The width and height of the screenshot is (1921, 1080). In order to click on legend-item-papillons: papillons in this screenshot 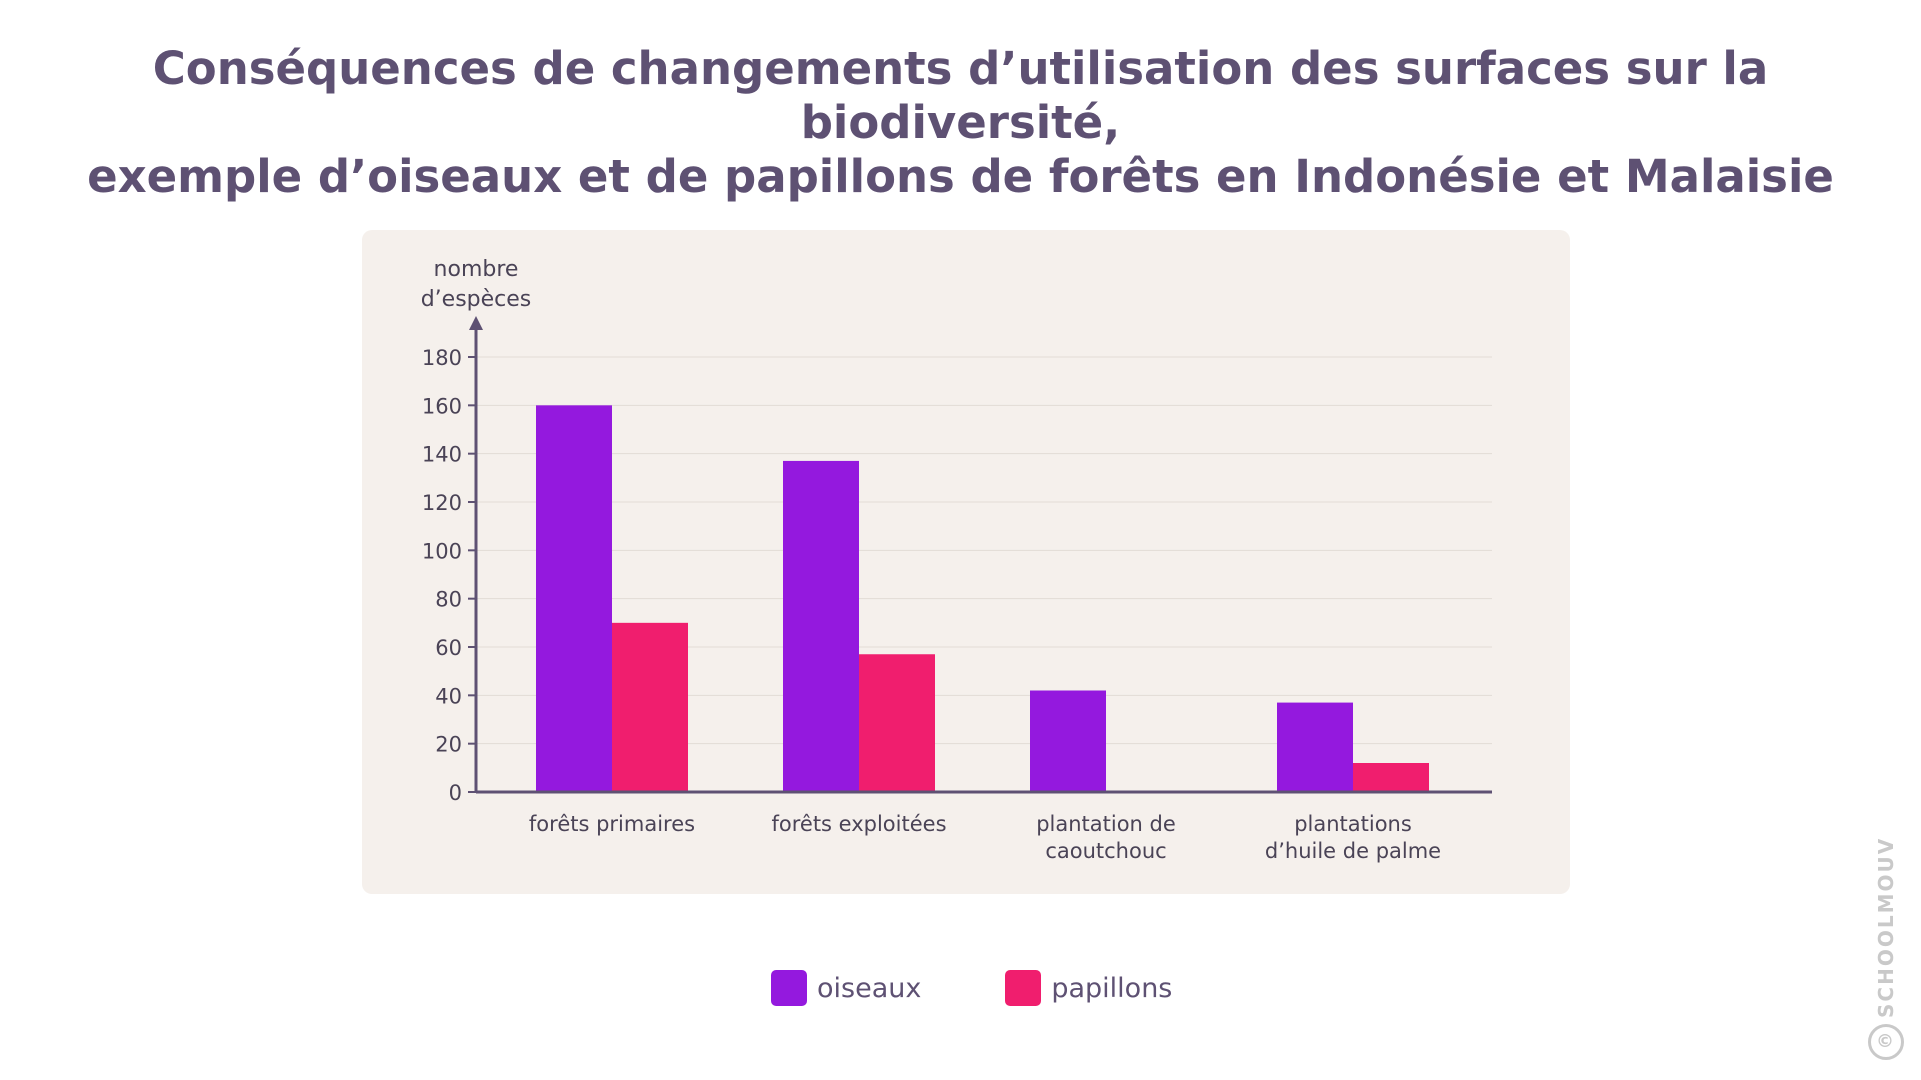, I will do `click(1088, 988)`.